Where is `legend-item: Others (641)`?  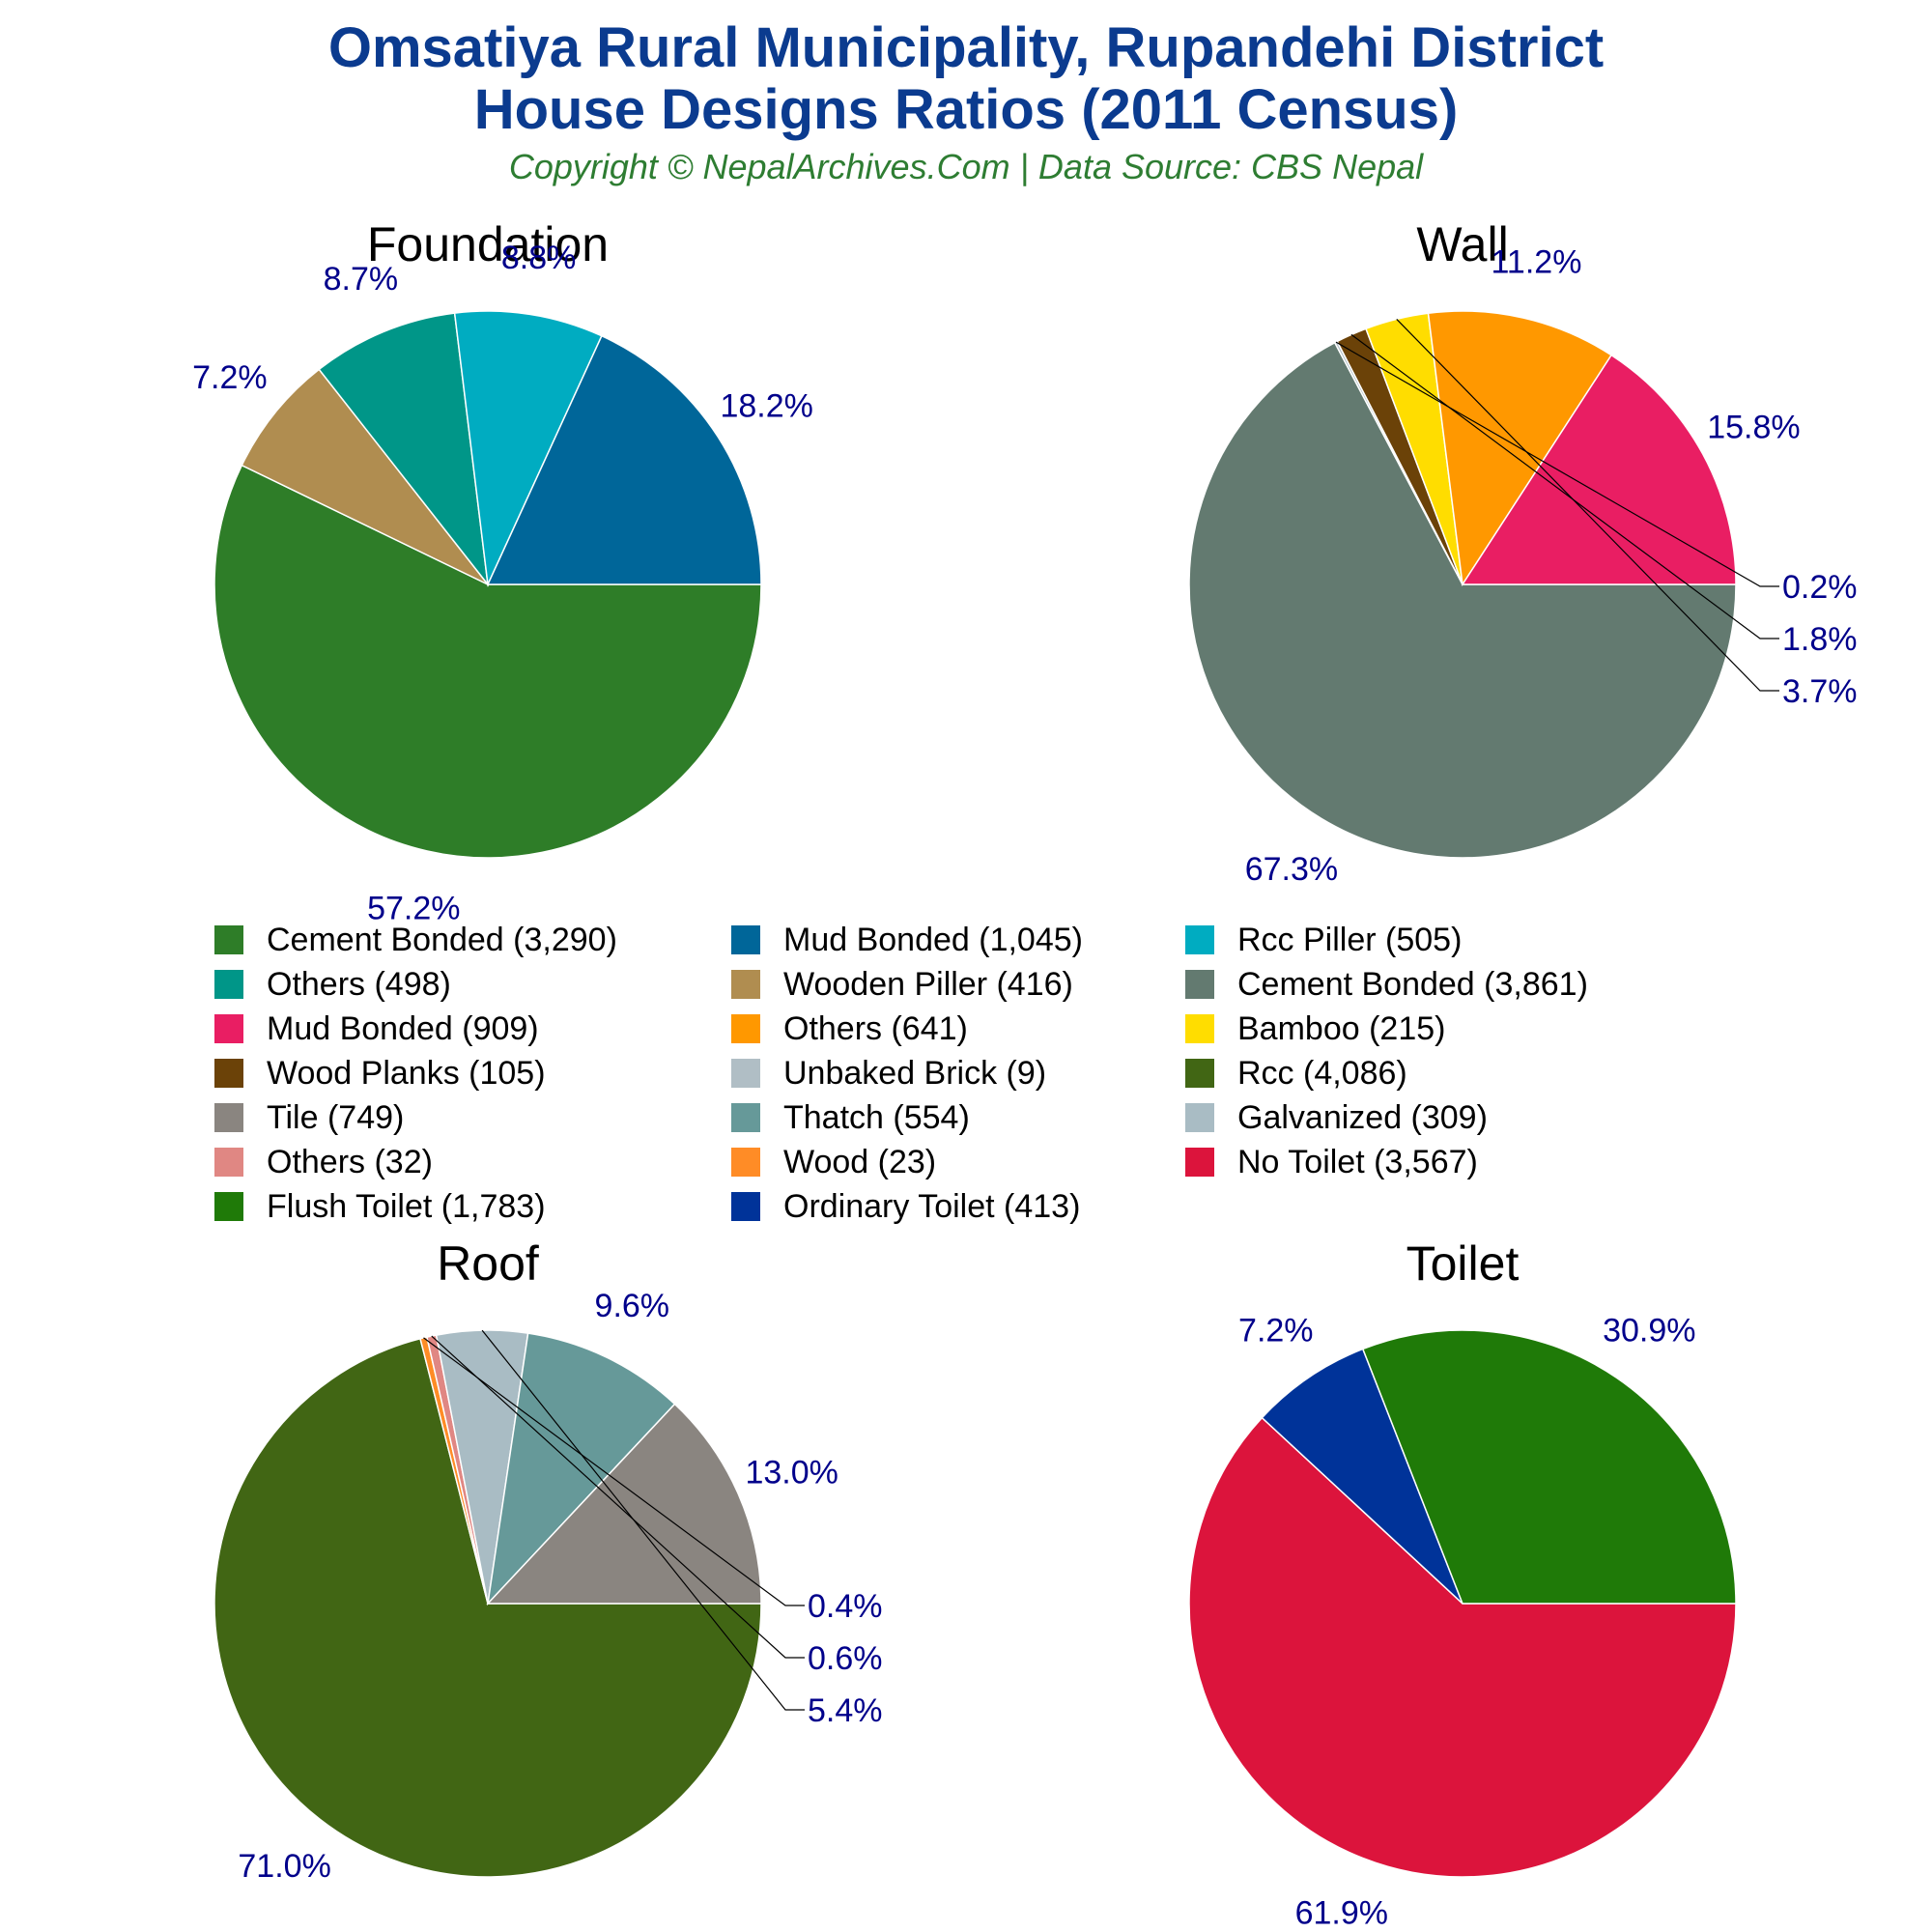 legend-item: Others (641) is located at coordinates (849, 1029).